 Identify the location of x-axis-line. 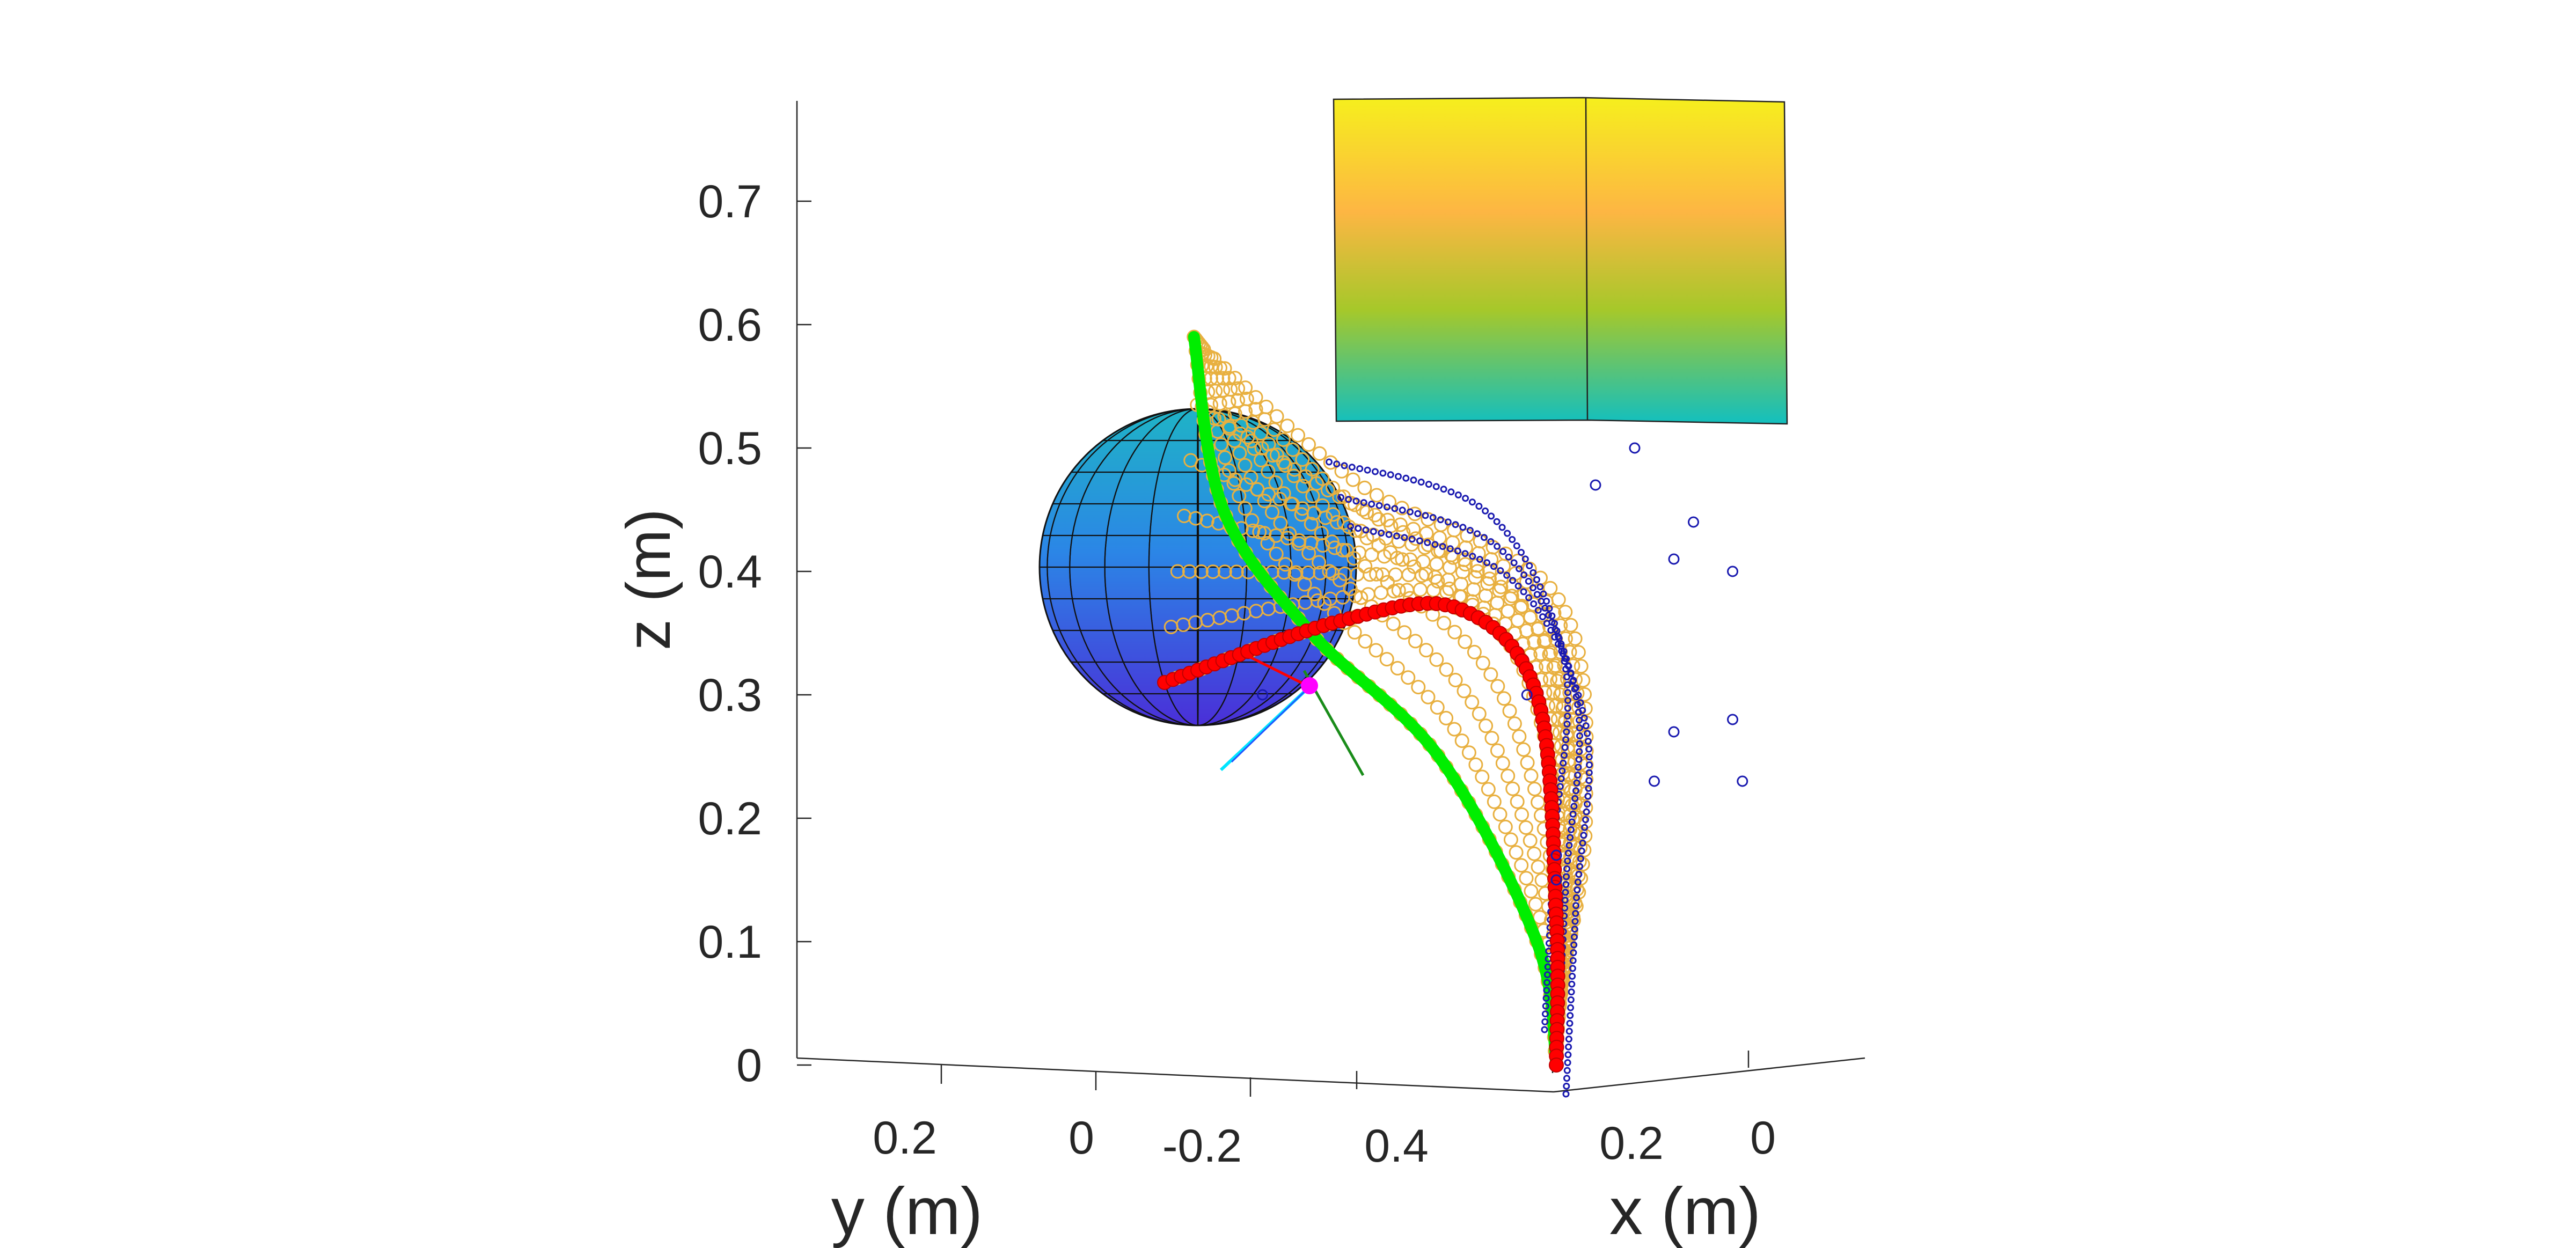
(1709, 1075).